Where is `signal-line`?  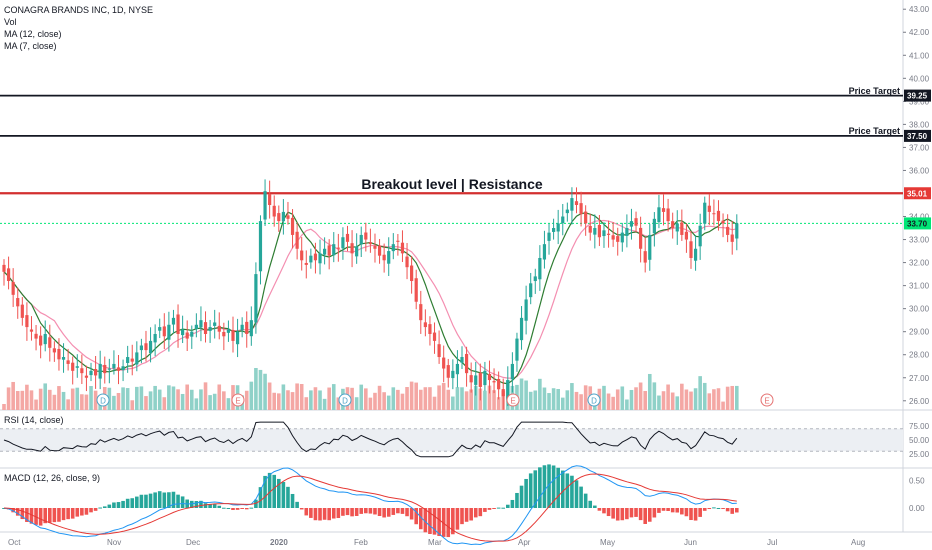 signal-line is located at coordinates (370, 507).